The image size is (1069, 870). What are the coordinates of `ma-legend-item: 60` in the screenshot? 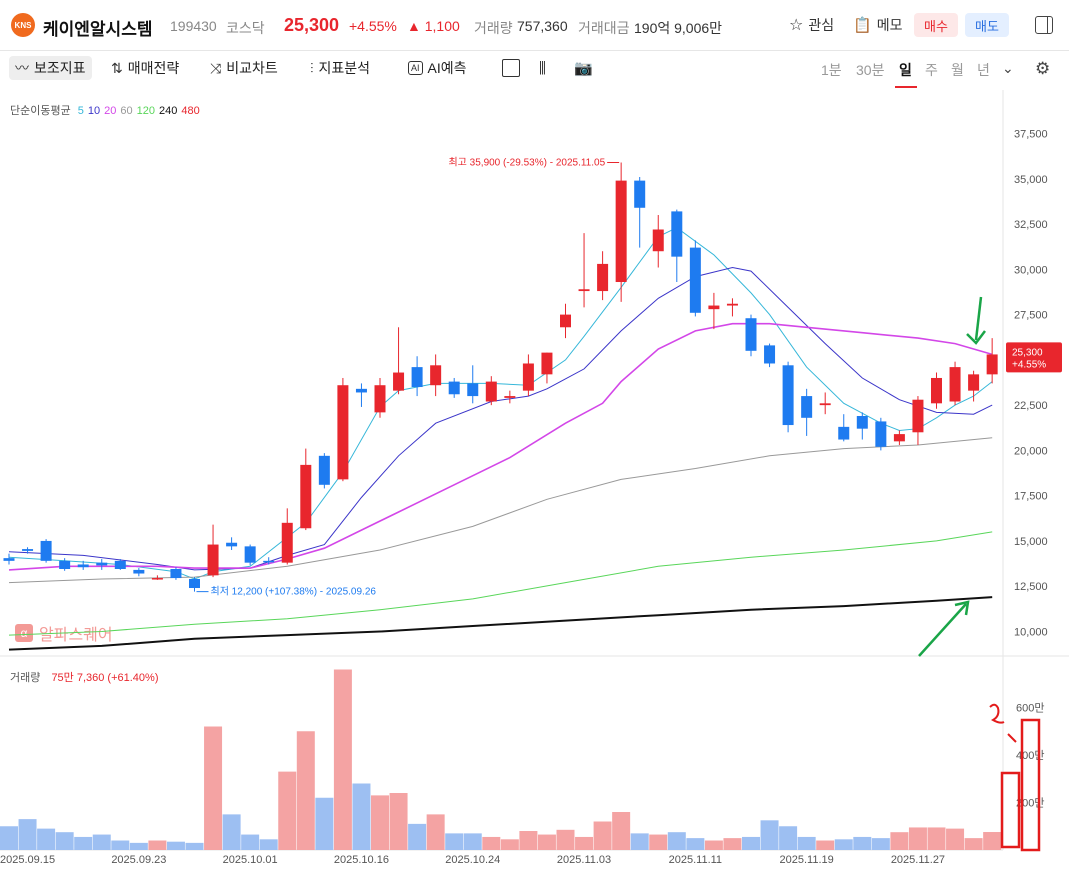 It's located at (126, 111).